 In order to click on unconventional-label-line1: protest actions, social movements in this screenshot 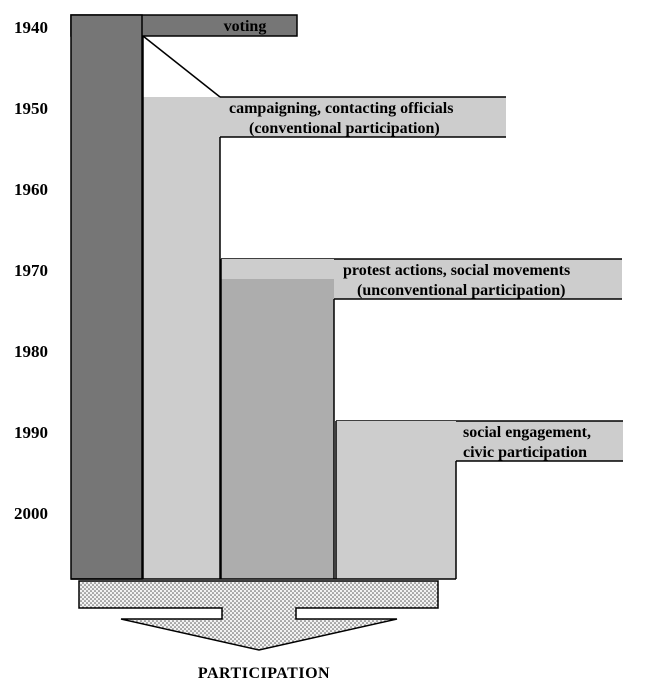, I will do `click(456, 270)`.